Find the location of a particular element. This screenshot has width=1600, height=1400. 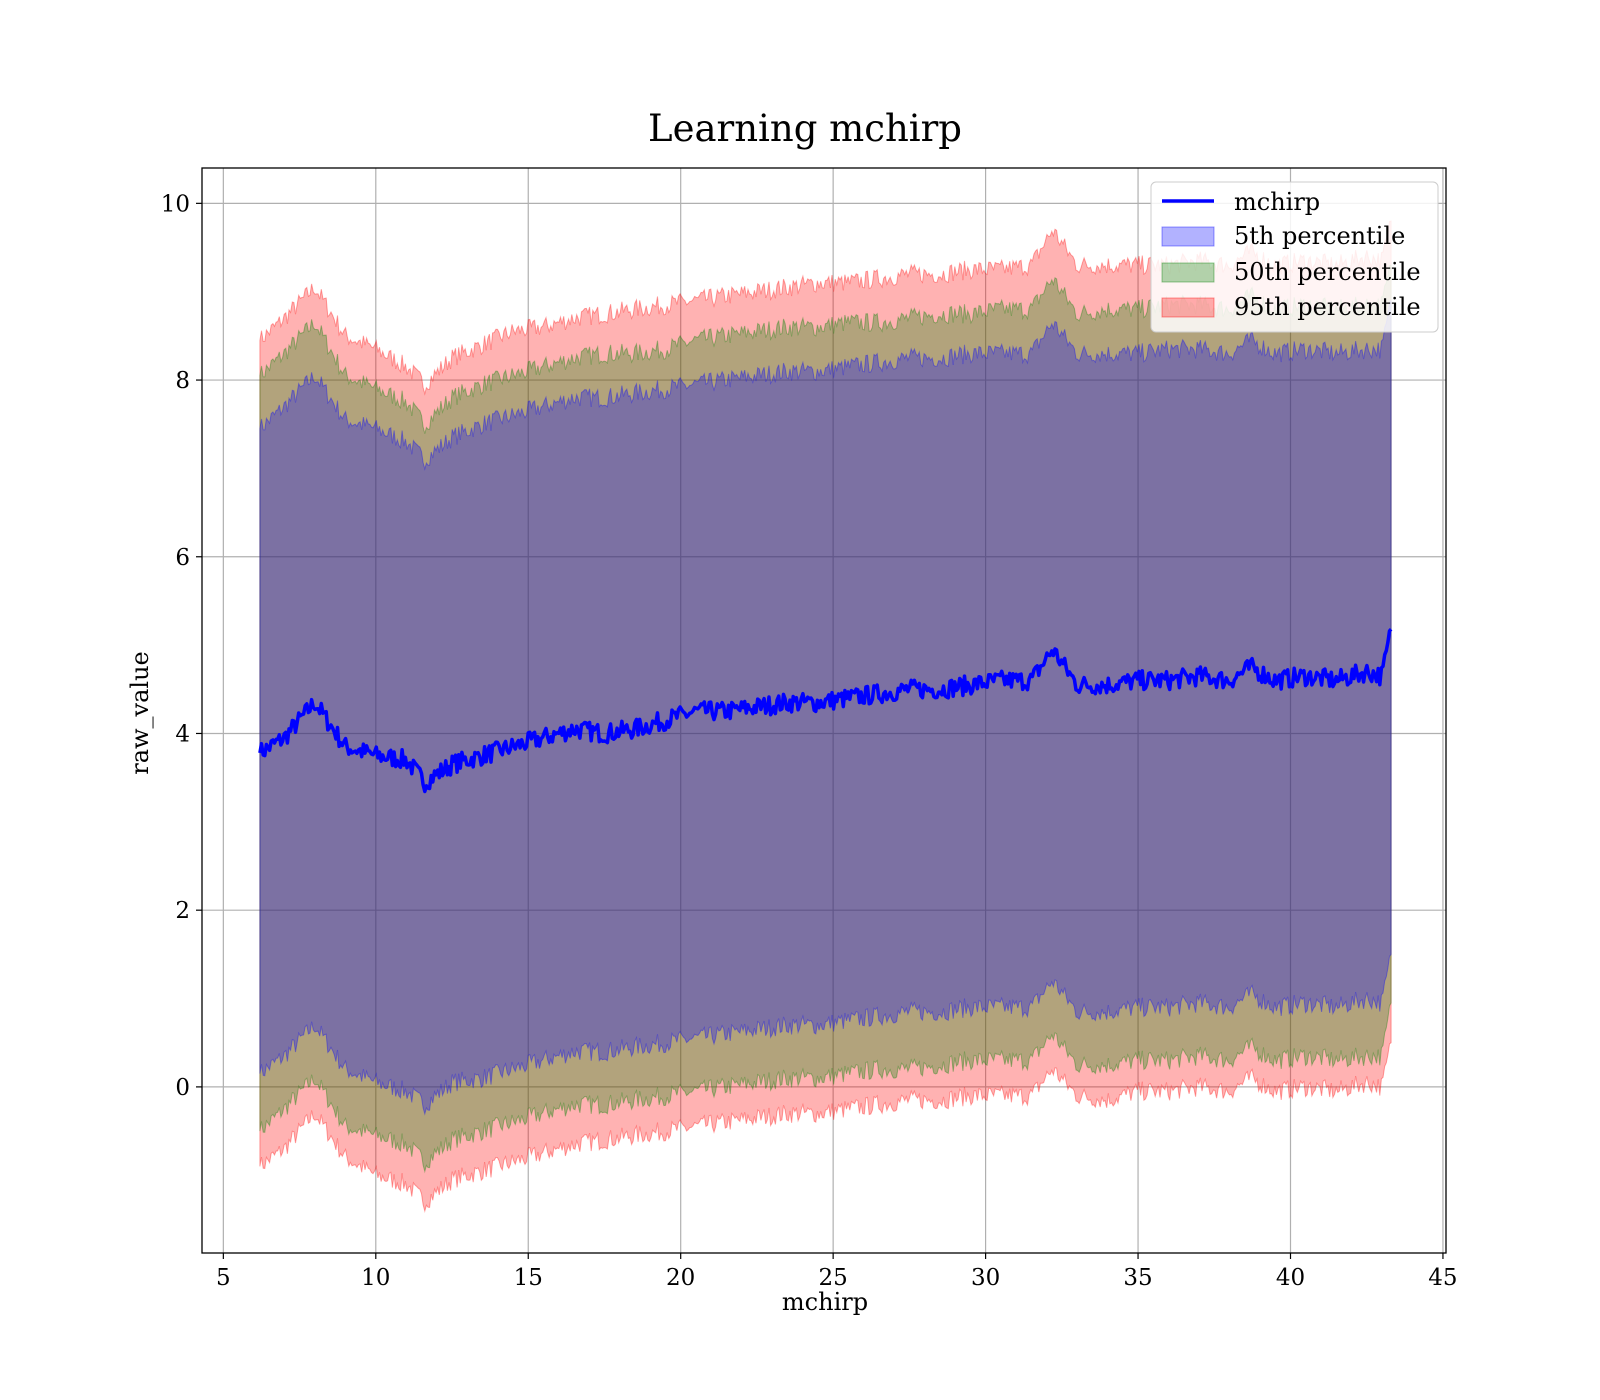

legend-box is located at coordinates (1294, 257).